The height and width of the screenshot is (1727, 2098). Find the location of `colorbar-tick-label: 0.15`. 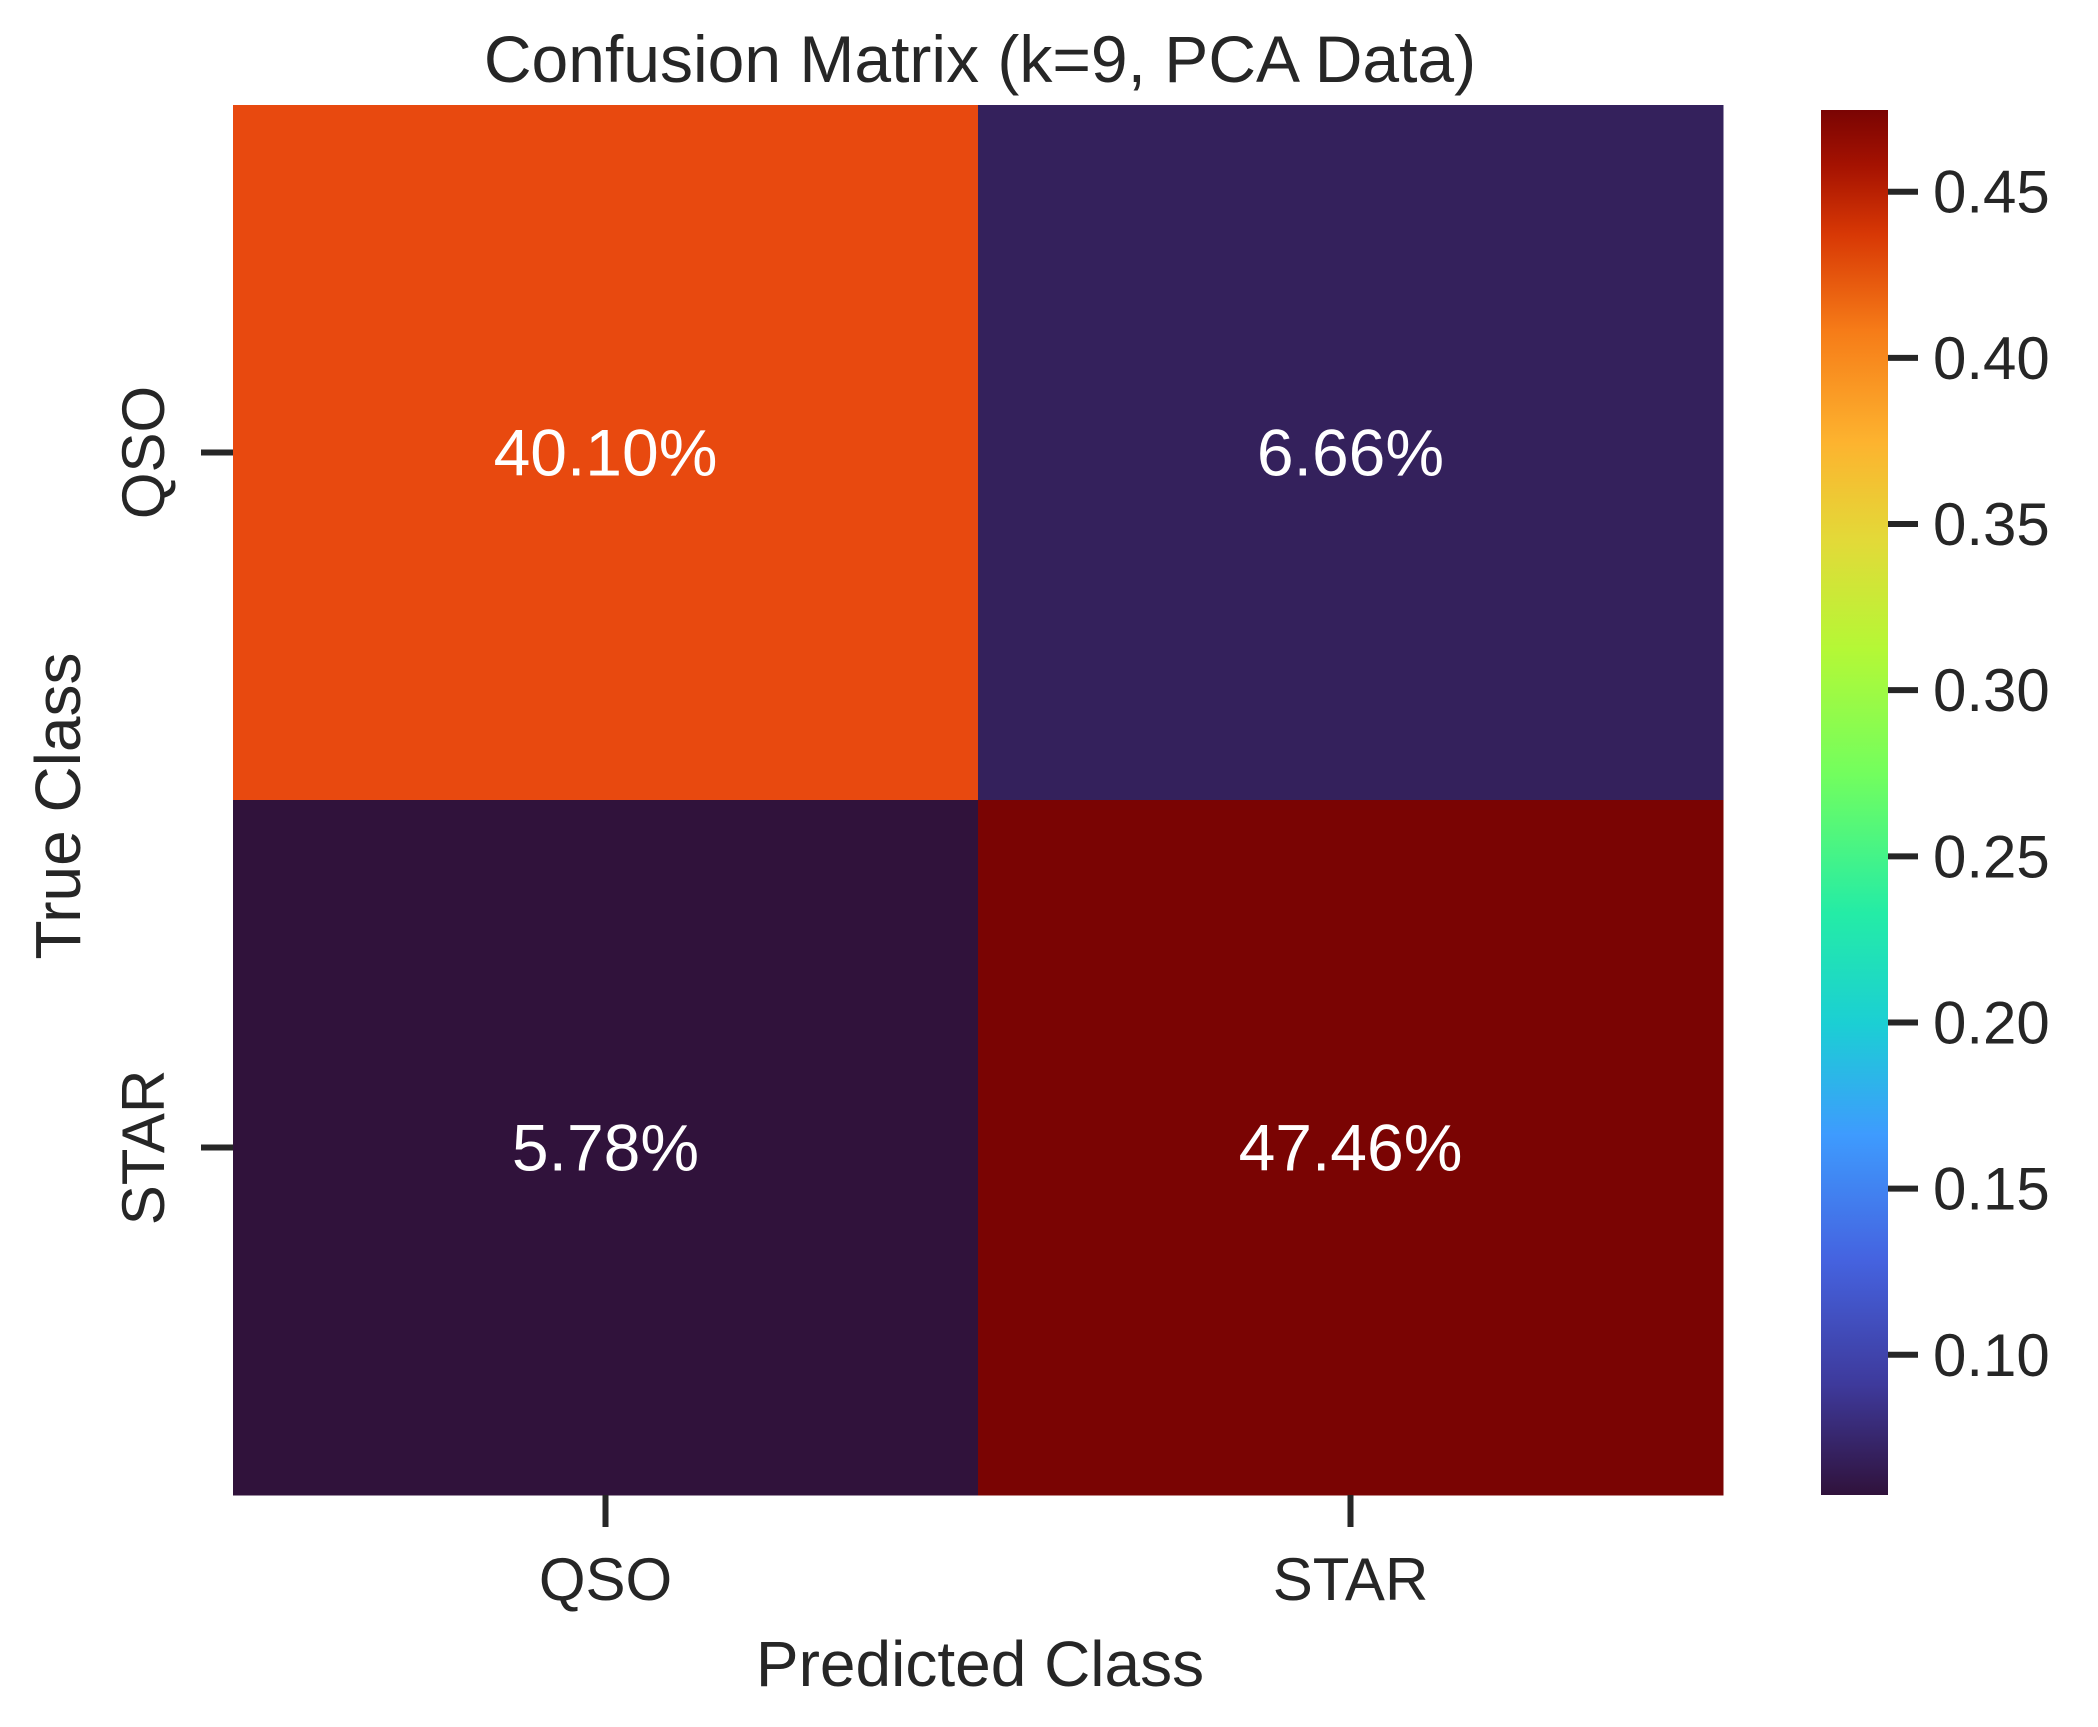

colorbar-tick-label: 0.15 is located at coordinates (1991, 1189).